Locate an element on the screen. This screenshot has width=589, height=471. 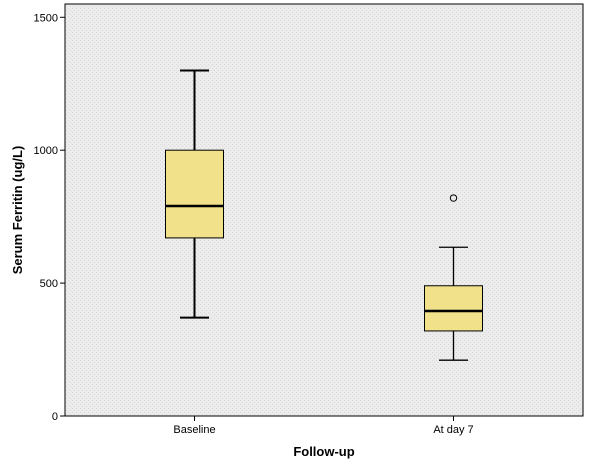
x-axis-title: Follow-up is located at coordinates (323, 451).